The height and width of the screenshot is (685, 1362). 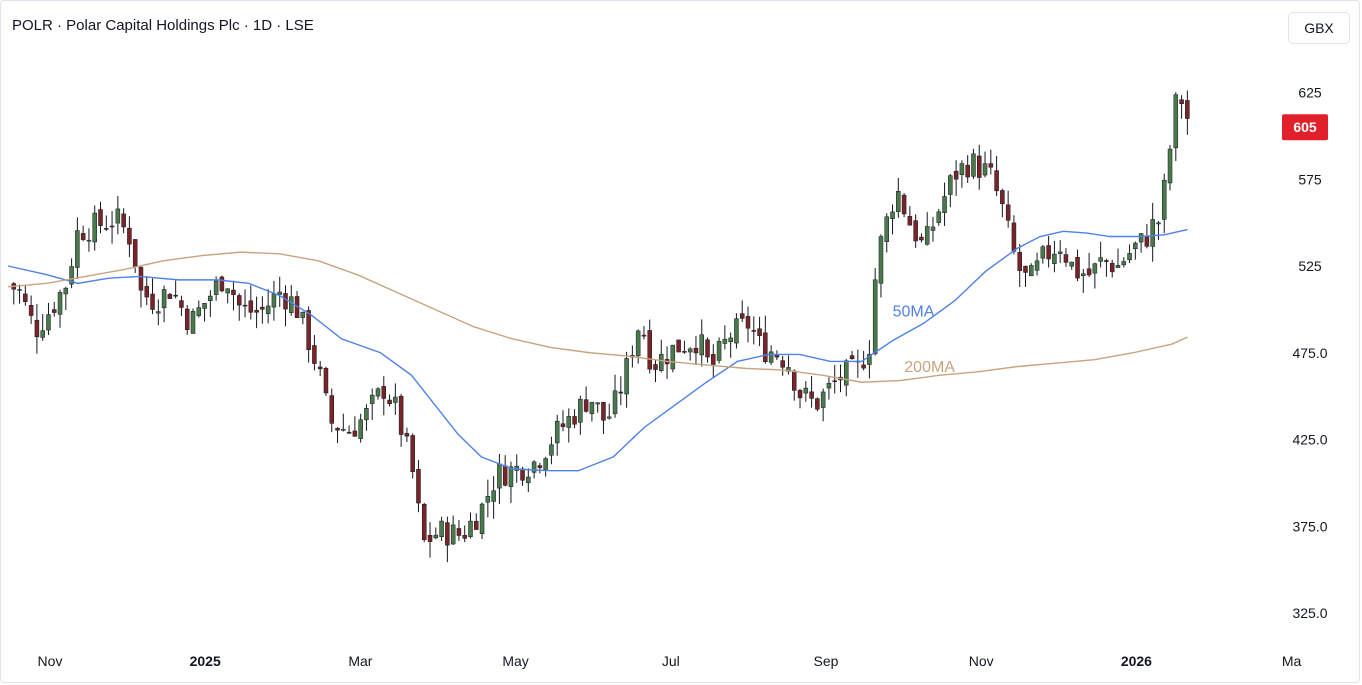 What do you see at coordinates (515, 661) in the screenshot?
I see `x-tick-label: May` at bounding box center [515, 661].